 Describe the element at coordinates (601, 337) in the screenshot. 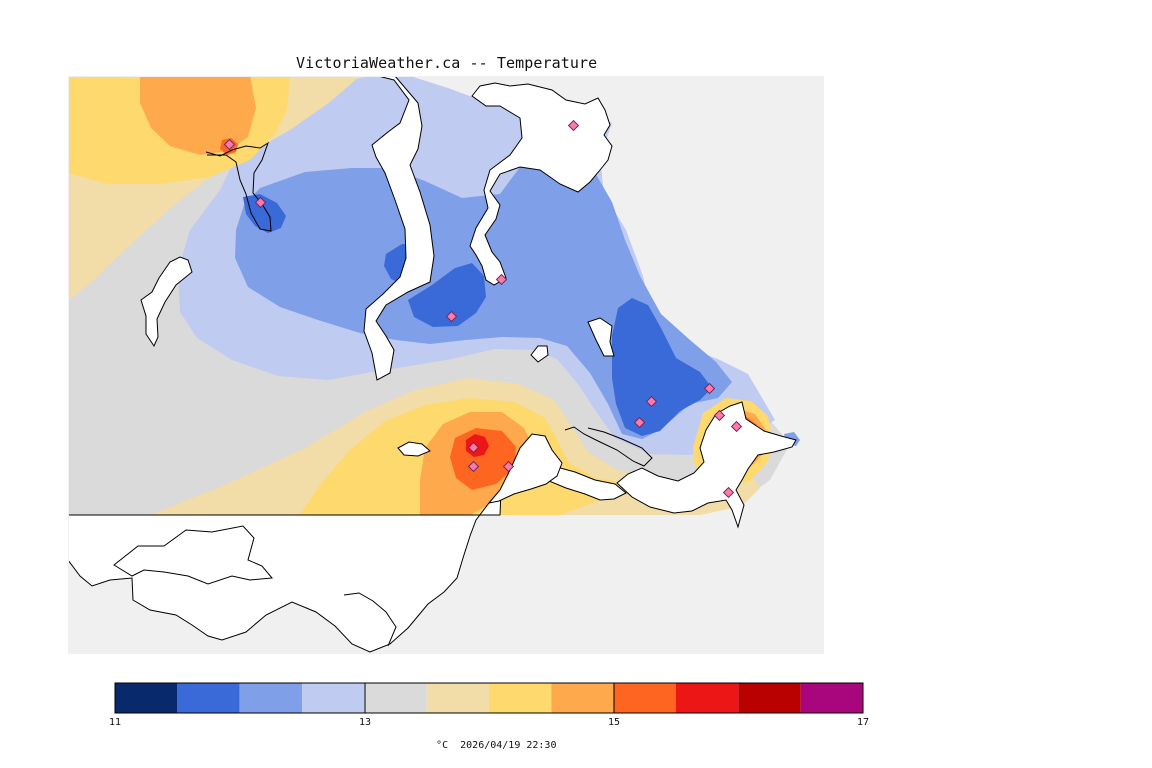

I see `inlet-island` at that location.